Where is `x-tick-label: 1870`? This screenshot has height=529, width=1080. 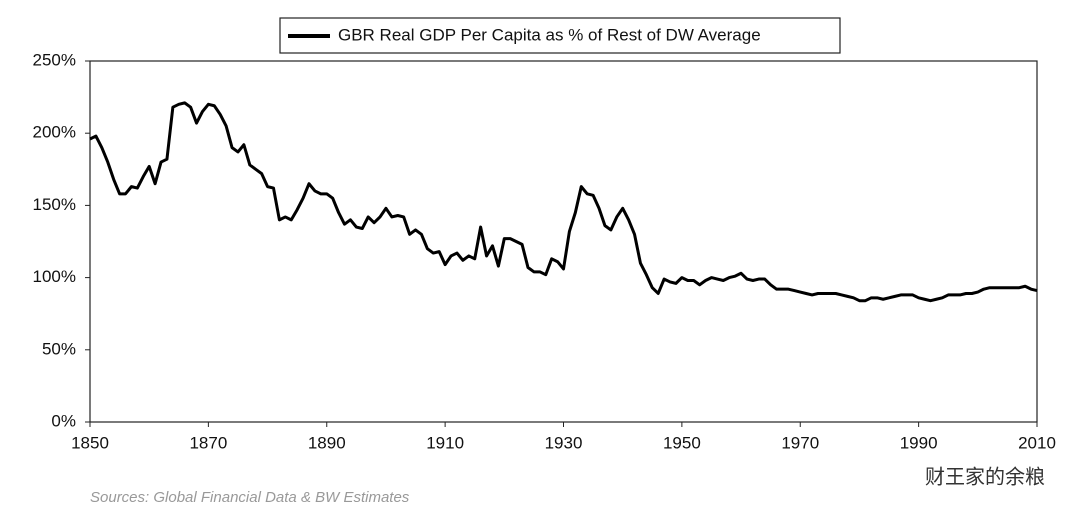 x-tick-label: 1870 is located at coordinates (208, 442).